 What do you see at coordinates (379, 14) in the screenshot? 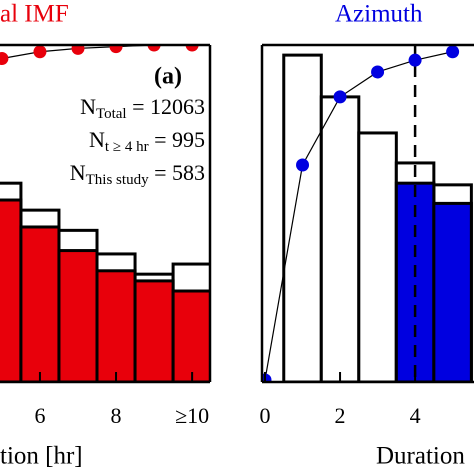
I see `chart-title: Azimuth` at bounding box center [379, 14].